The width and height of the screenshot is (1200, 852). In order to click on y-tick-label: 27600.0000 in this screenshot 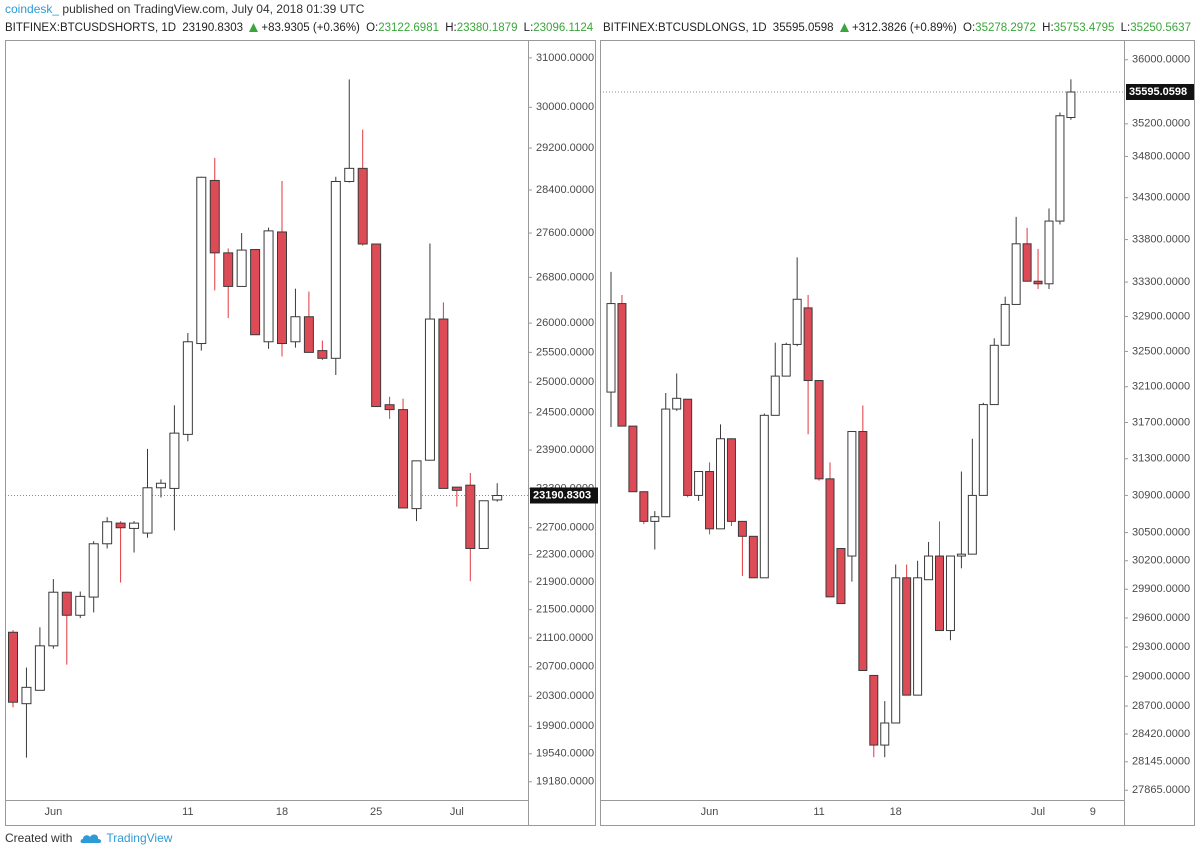, I will do `click(565, 233)`.